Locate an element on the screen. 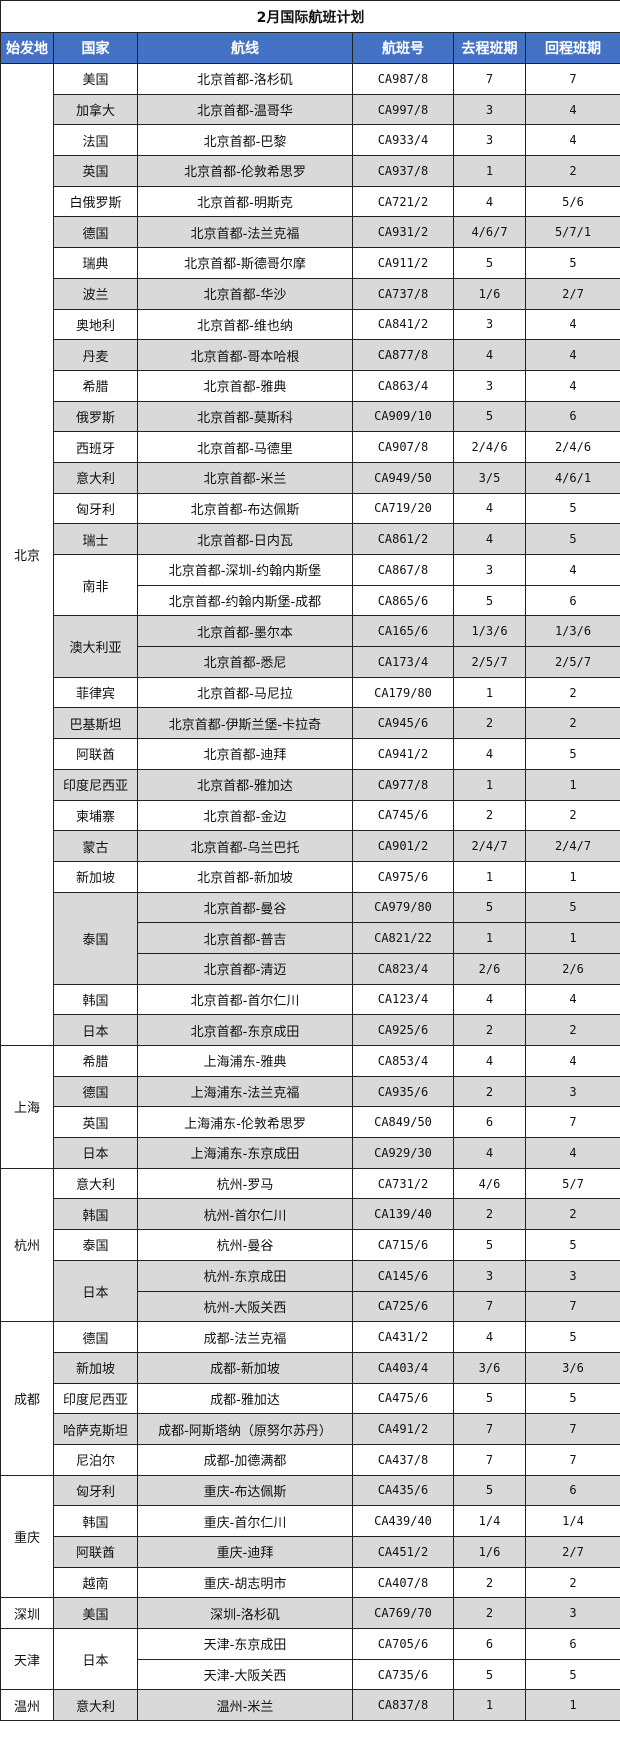 The width and height of the screenshot is (620, 1754). table-row: 成都 德国 成都-法兰克福 CA431/2 4 5 is located at coordinates (310, 1398).